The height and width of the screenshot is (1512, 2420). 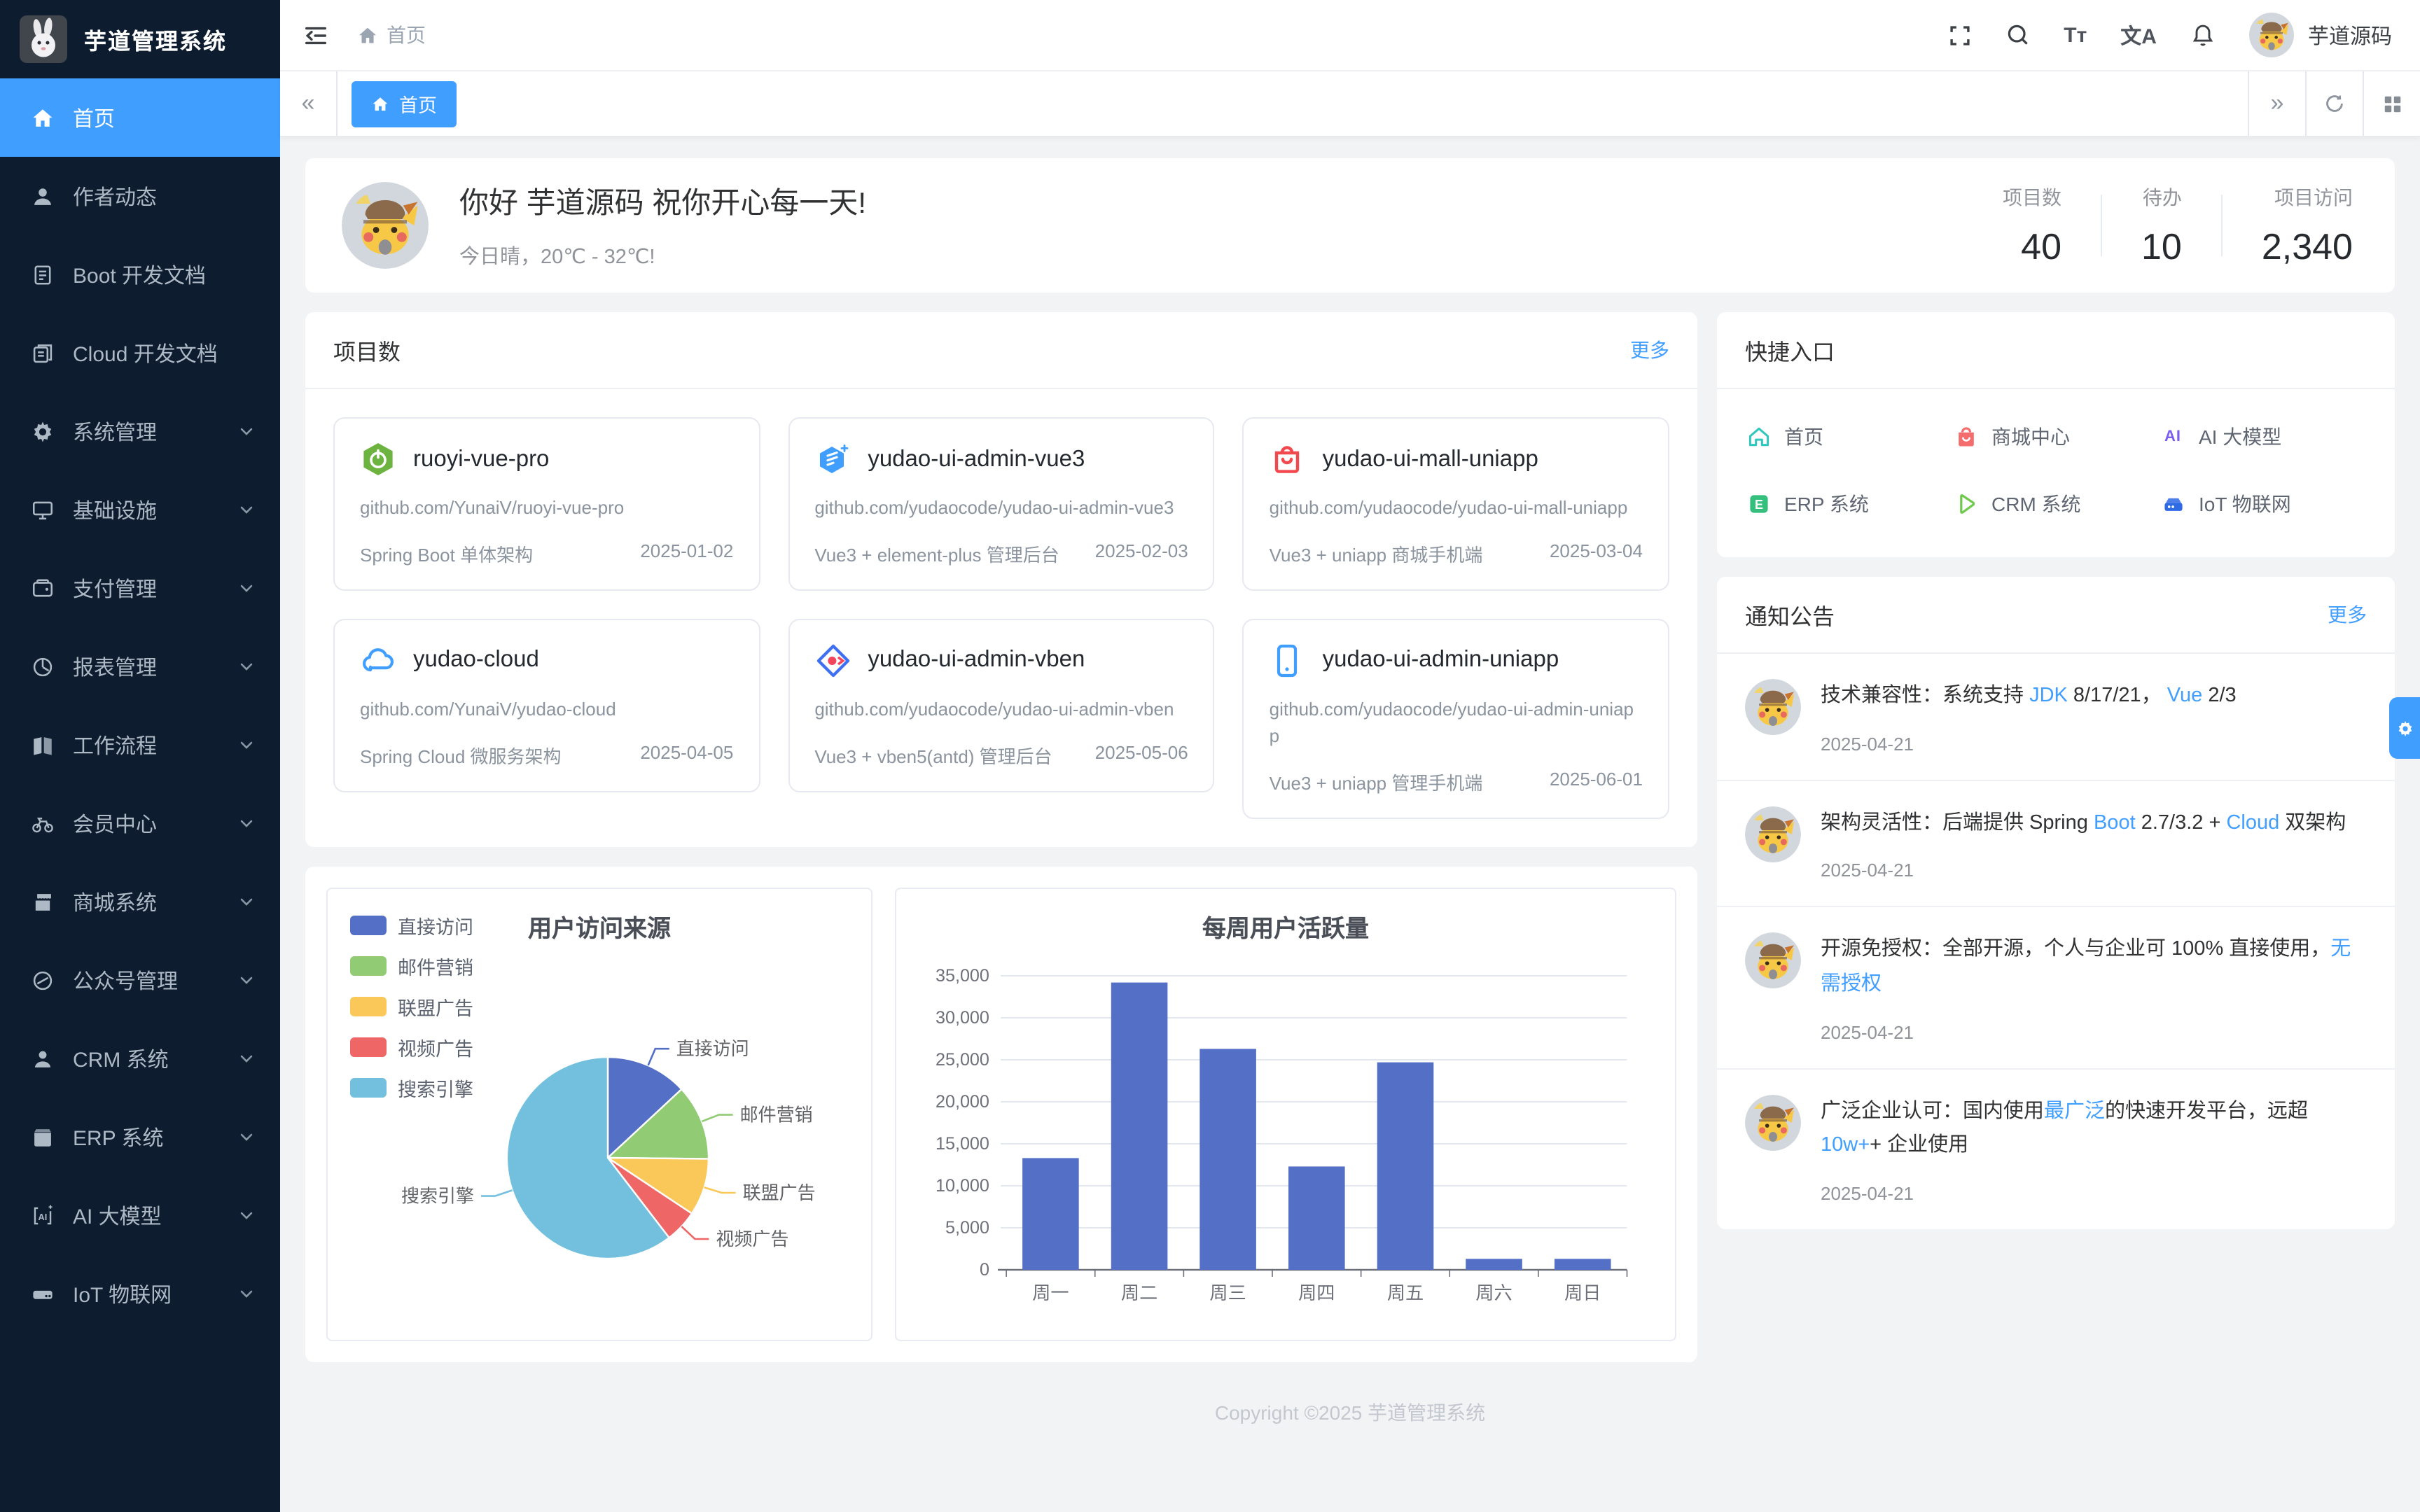 I want to click on tab-home: 首页, so click(x=405, y=103).